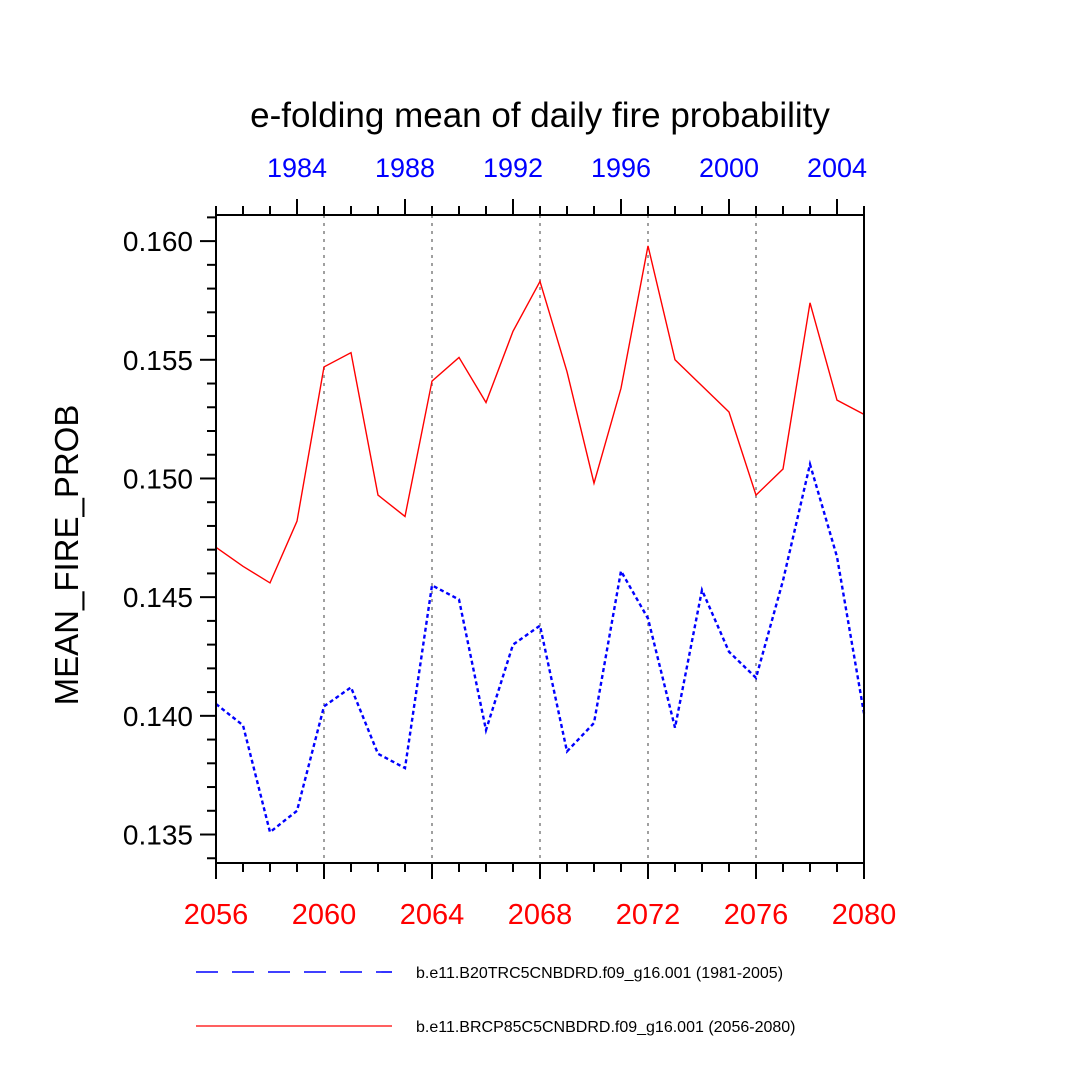 The image size is (1080, 1080). What do you see at coordinates (158, 478) in the screenshot?
I see `y-tick-label: 0.150` at bounding box center [158, 478].